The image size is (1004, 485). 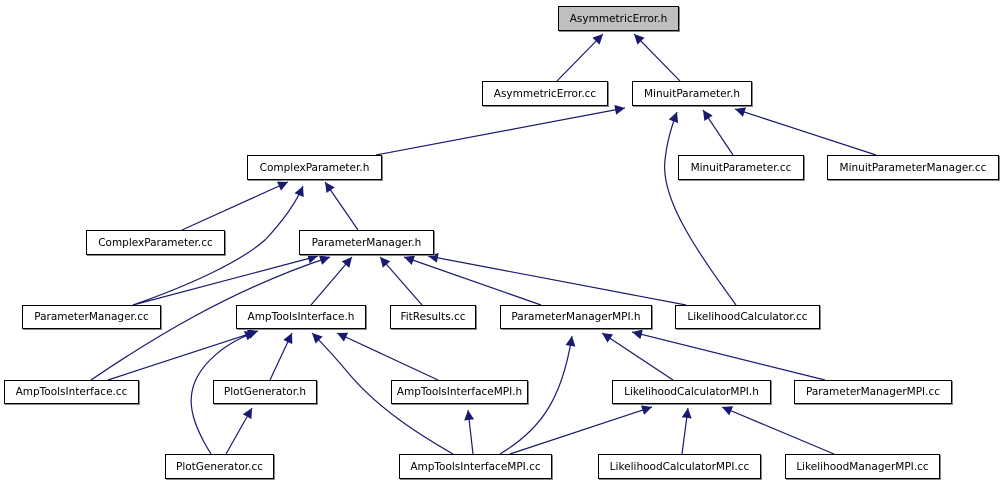 I want to click on node-complexparameter-cc: ComplexParameter.cc, so click(x=155, y=242).